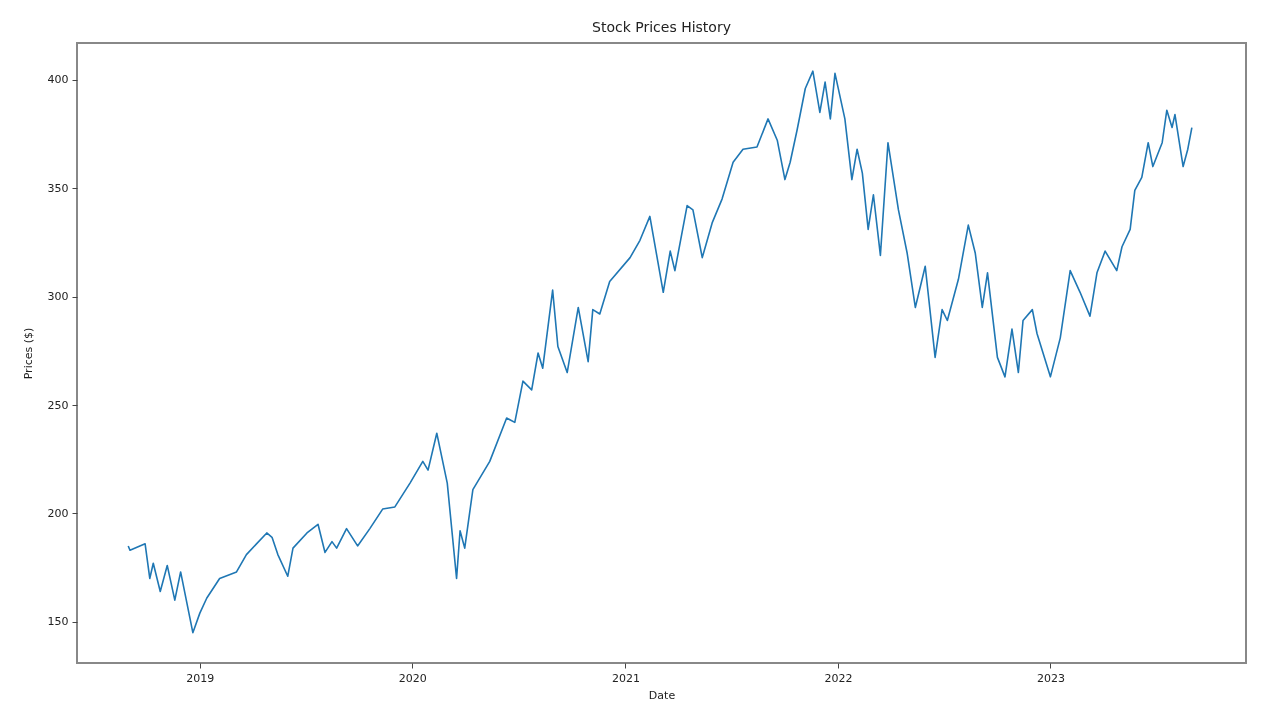 The width and height of the screenshot is (1271, 717). I want to click on y-tick-label: 250, so click(58, 405).